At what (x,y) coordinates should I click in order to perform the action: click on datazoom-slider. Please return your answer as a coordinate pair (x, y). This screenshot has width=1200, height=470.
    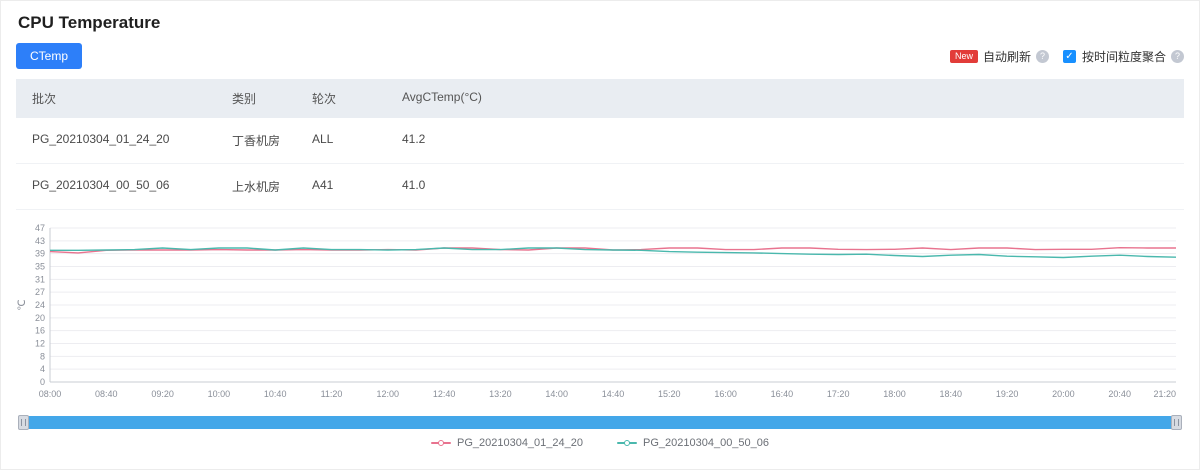
    Looking at the image, I should click on (600, 422).